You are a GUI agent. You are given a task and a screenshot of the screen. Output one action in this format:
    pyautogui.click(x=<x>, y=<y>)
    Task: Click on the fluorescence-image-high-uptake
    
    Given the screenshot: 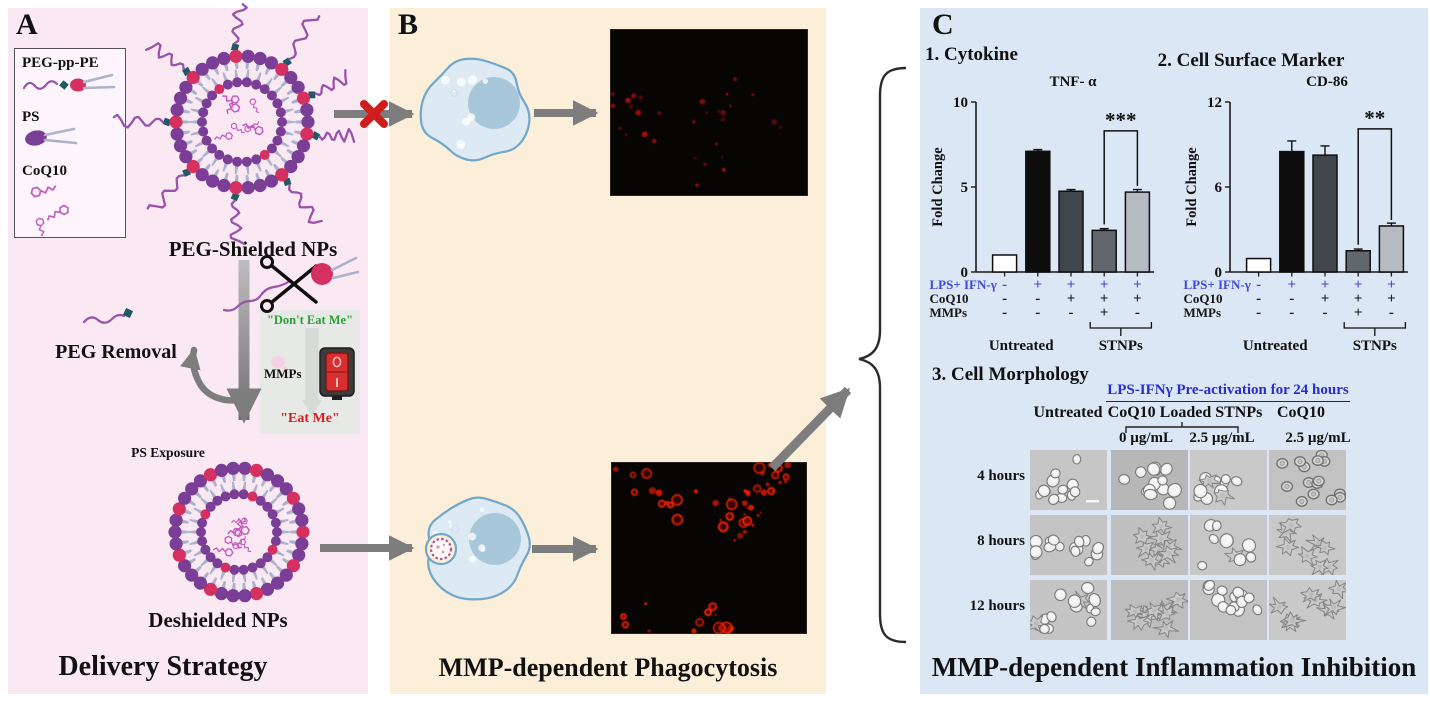 What is the action you would take?
    pyautogui.click(x=709, y=548)
    